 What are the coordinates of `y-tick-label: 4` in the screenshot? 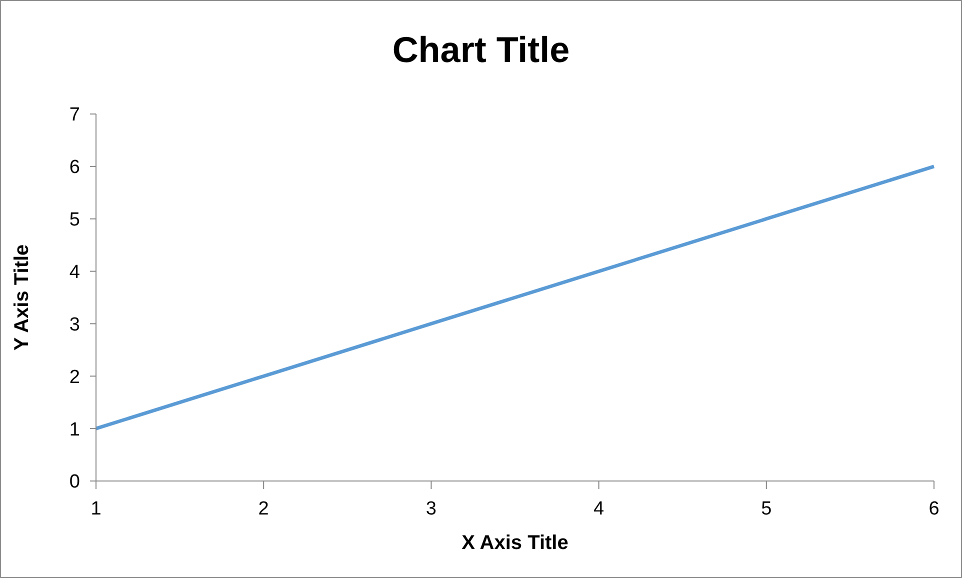 It's located at (74, 273).